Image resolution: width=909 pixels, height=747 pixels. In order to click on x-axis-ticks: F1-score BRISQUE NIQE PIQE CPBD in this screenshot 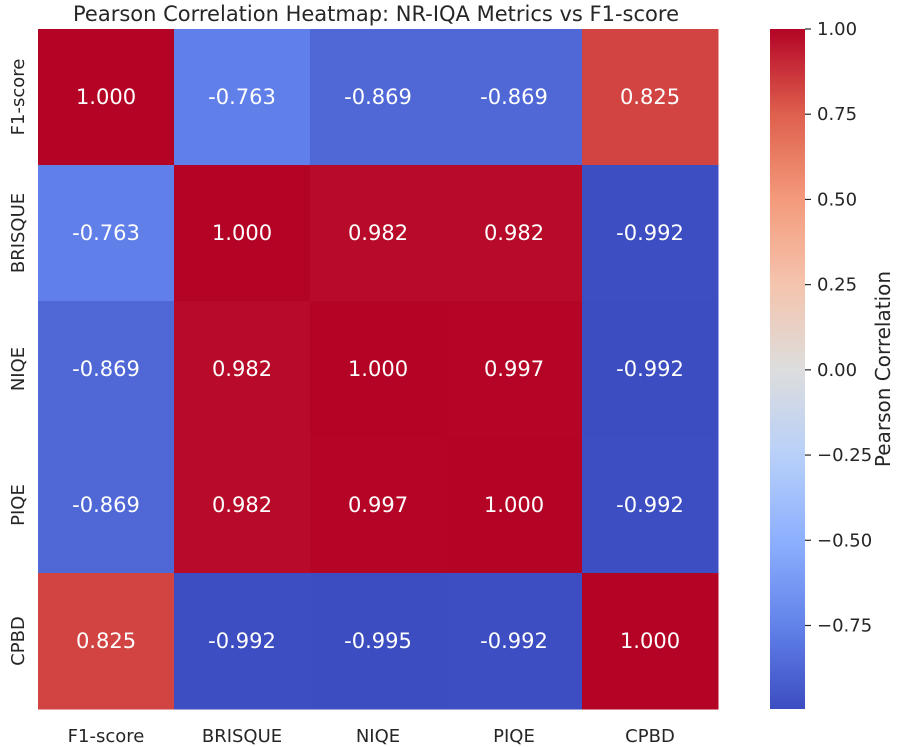, I will do `click(371, 736)`.